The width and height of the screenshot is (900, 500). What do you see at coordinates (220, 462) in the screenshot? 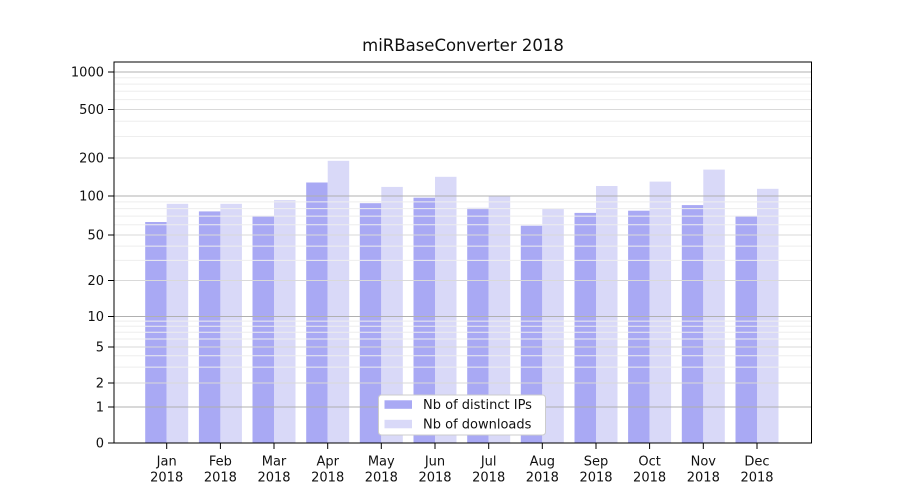
I see `x-tick-label-month: Feb` at bounding box center [220, 462].